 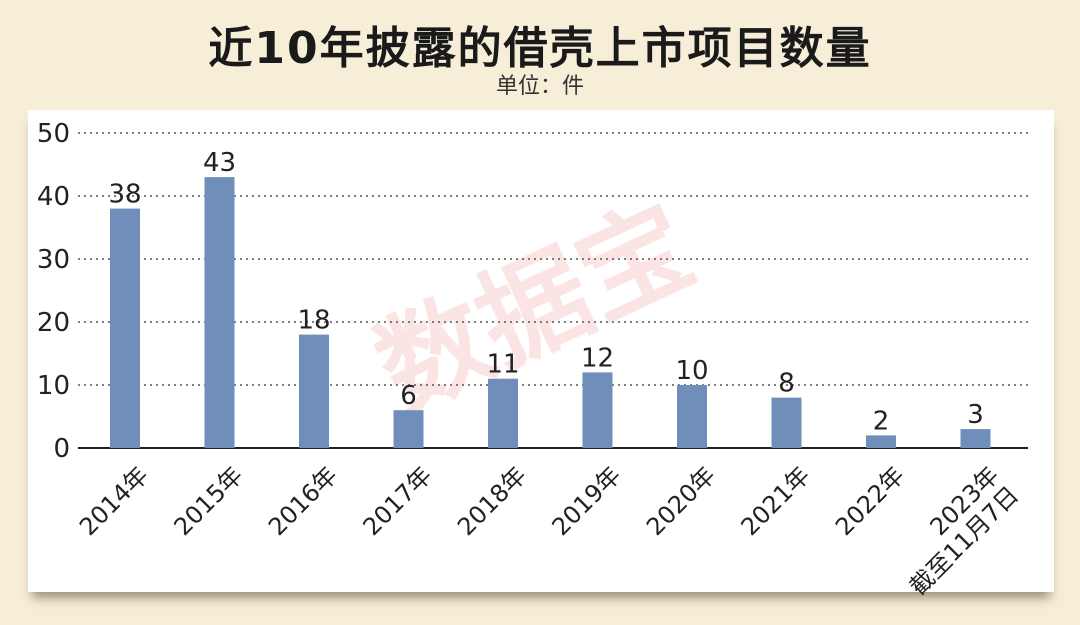 I want to click on x-tick-label-line: 2019年, so click(x=587, y=501).